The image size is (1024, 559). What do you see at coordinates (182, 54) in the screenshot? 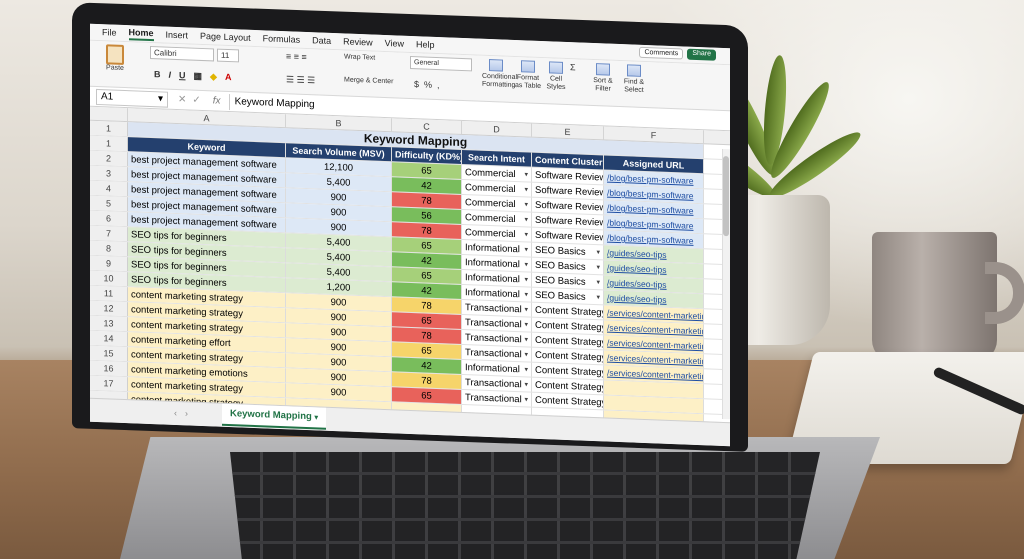
I see `font-name-select: Calibri` at bounding box center [182, 54].